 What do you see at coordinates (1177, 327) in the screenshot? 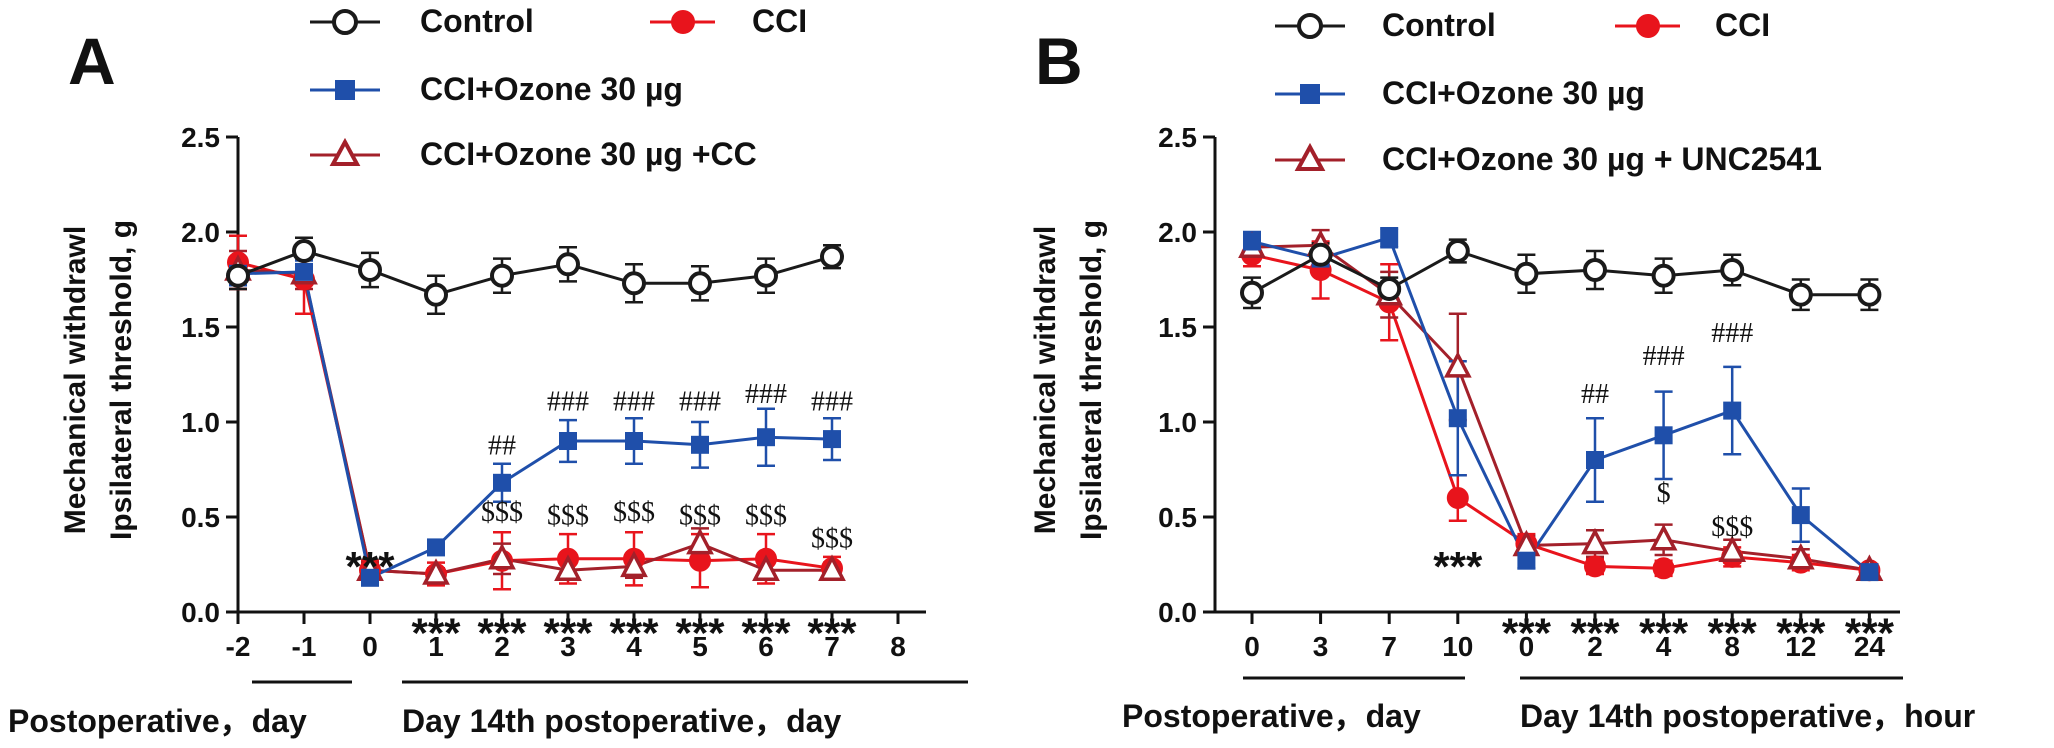
I see `panel-b-ytick-label: 1.5` at bounding box center [1177, 327].